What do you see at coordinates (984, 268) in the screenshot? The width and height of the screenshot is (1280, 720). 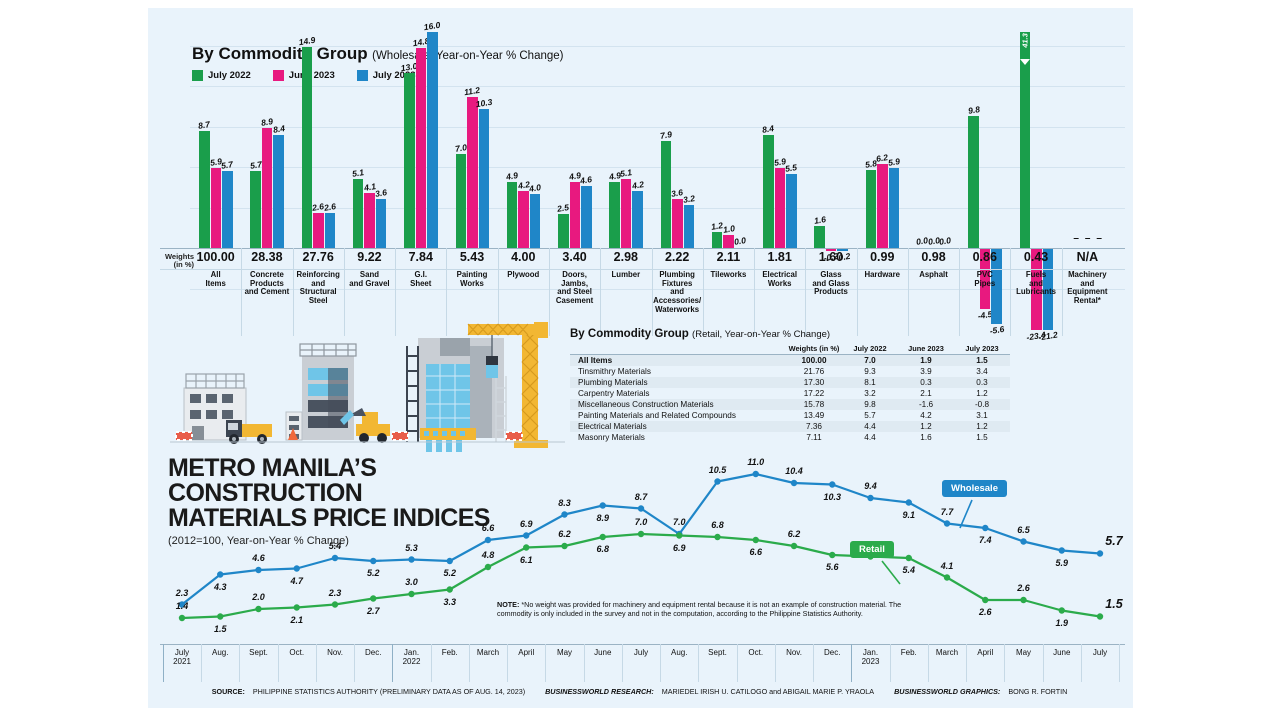 I see `category-cell: 0.86 PVC Pipes` at bounding box center [984, 268].